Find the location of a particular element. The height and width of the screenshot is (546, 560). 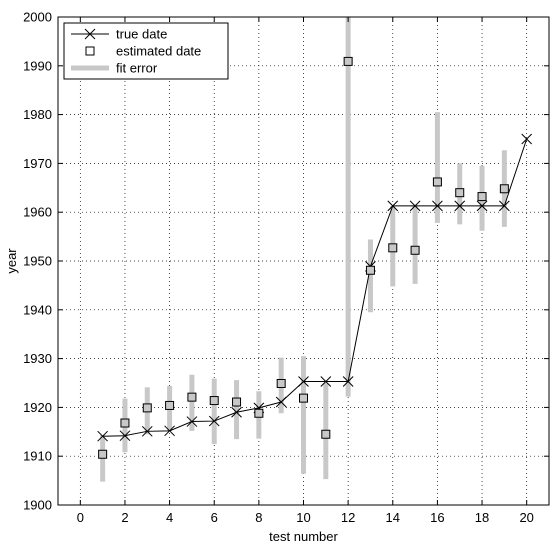

y-tick-label: 1950 is located at coordinates (37, 261).